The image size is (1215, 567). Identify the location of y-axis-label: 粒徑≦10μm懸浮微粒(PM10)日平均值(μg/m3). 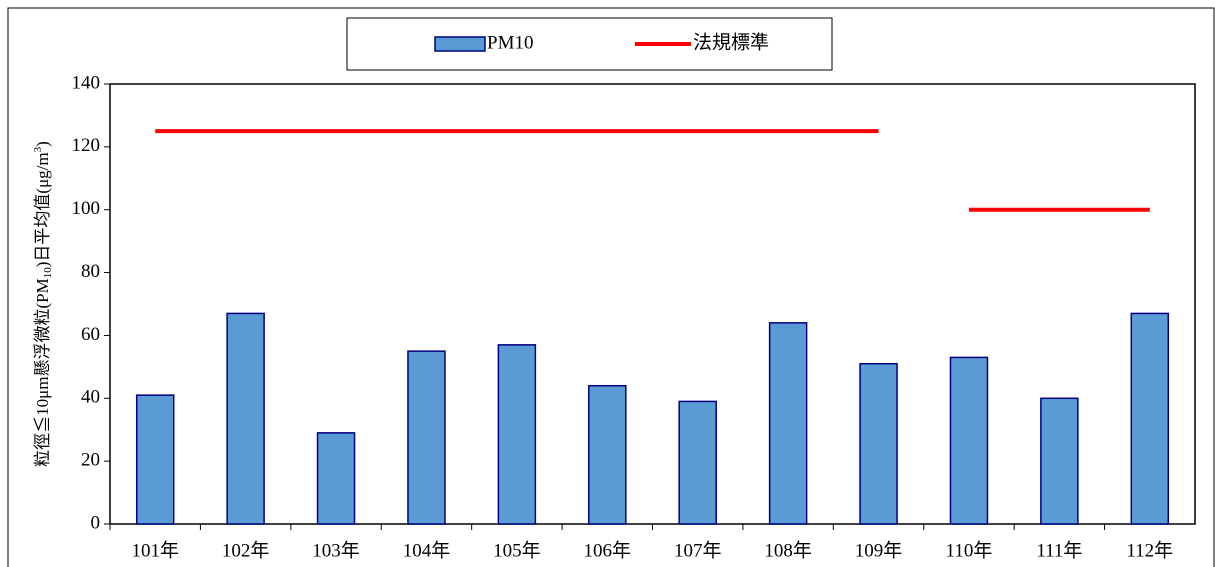
(43, 304).